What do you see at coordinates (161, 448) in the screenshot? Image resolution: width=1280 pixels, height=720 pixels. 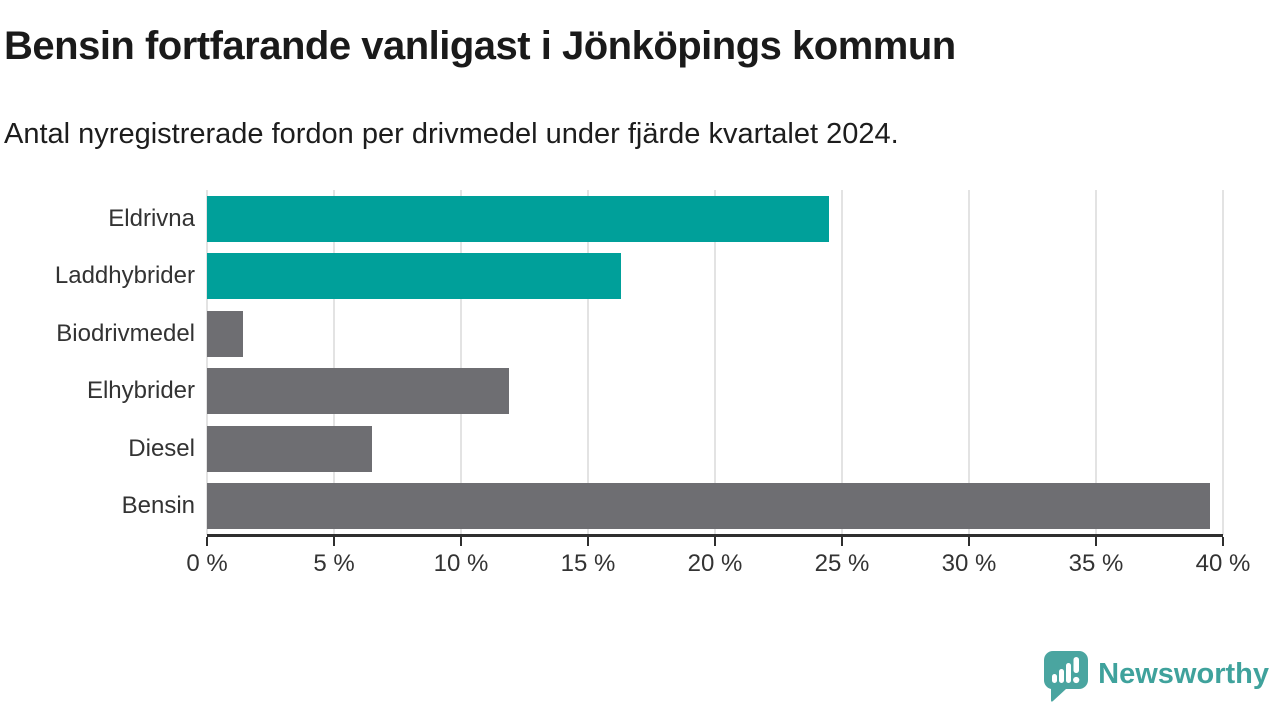 I see `y-axis-label: Diesel` at bounding box center [161, 448].